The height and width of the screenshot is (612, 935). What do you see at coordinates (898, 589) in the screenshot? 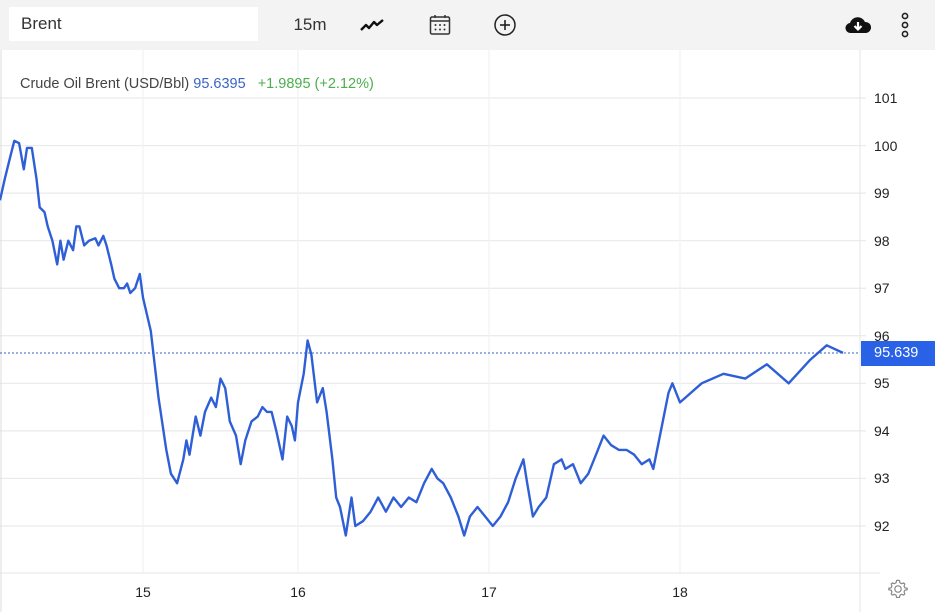
I see `settings-gear-icon` at bounding box center [898, 589].